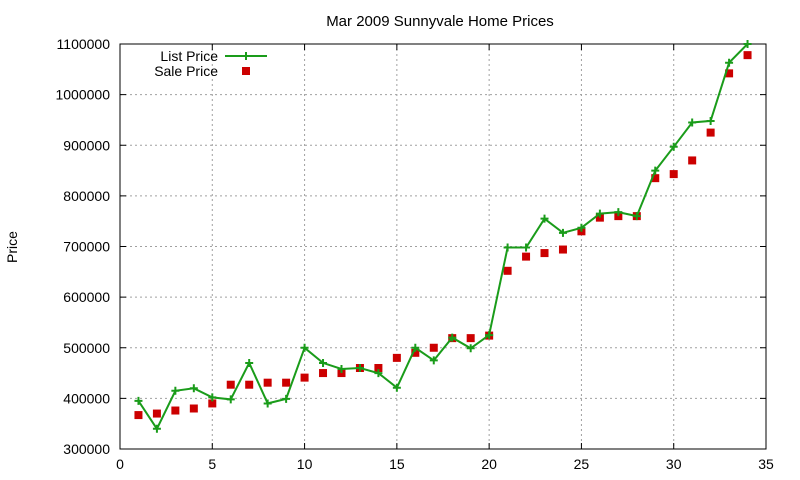 The height and width of the screenshot is (480, 800). Describe the element at coordinates (305, 464) in the screenshot. I see `x-tick-label: 10` at that location.